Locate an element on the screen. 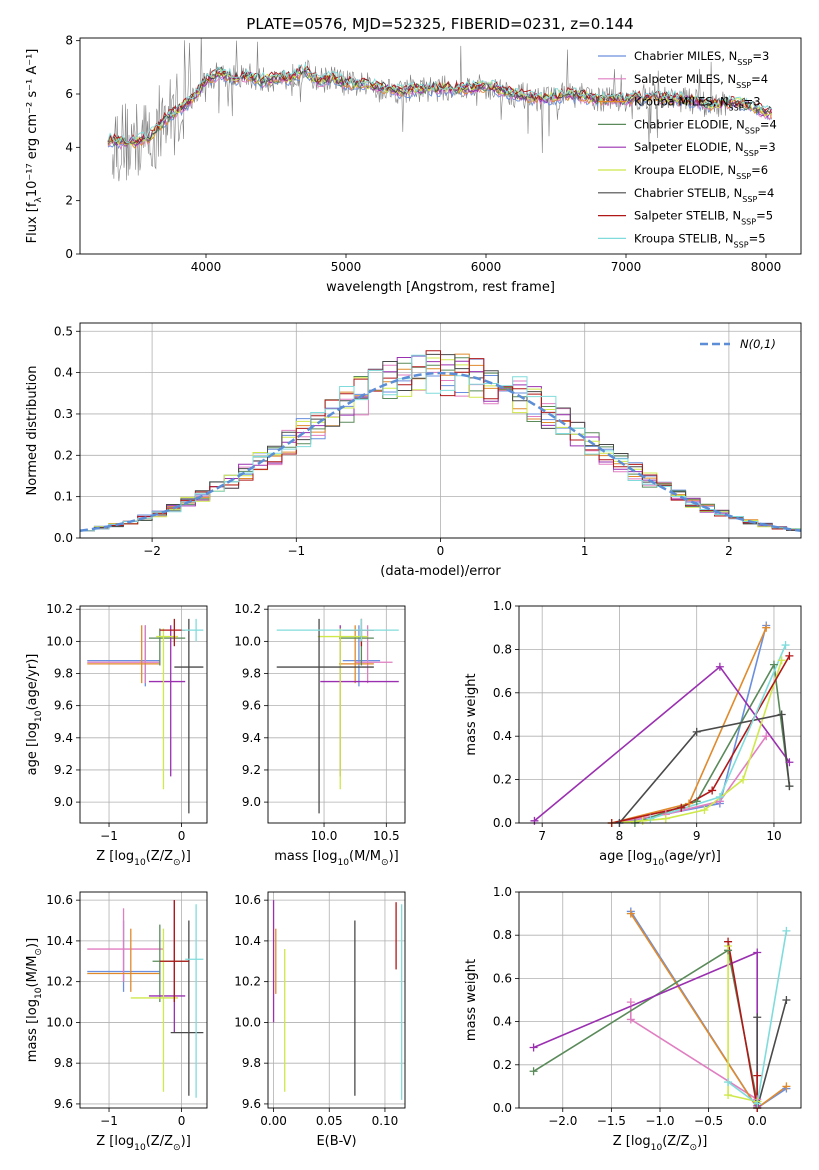 Image resolution: width=819 pixels, height=1170 pixels. tick-label-y: 0 is located at coordinates (69, 254).